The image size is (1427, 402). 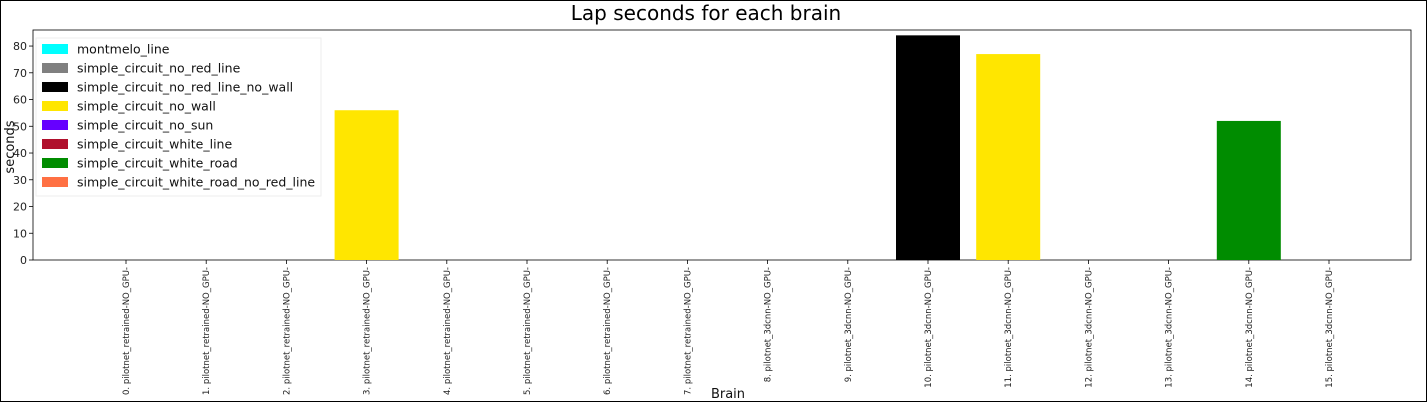 I want to click on x-tick-label: 11. pilotnet_3dcnn-NO_GPU-, so click(x=1009, y=327).